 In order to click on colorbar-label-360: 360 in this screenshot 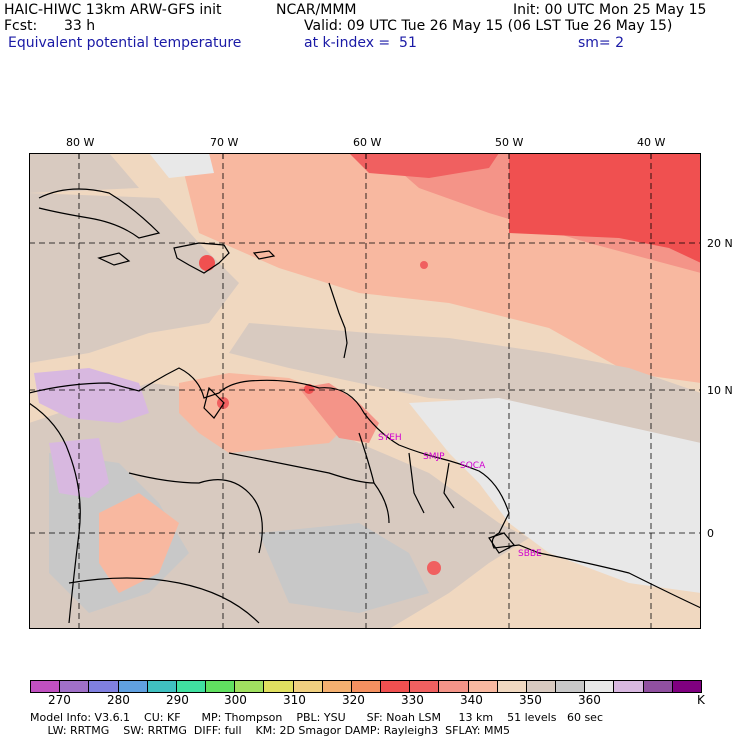, I will do `click(589, 700)`.